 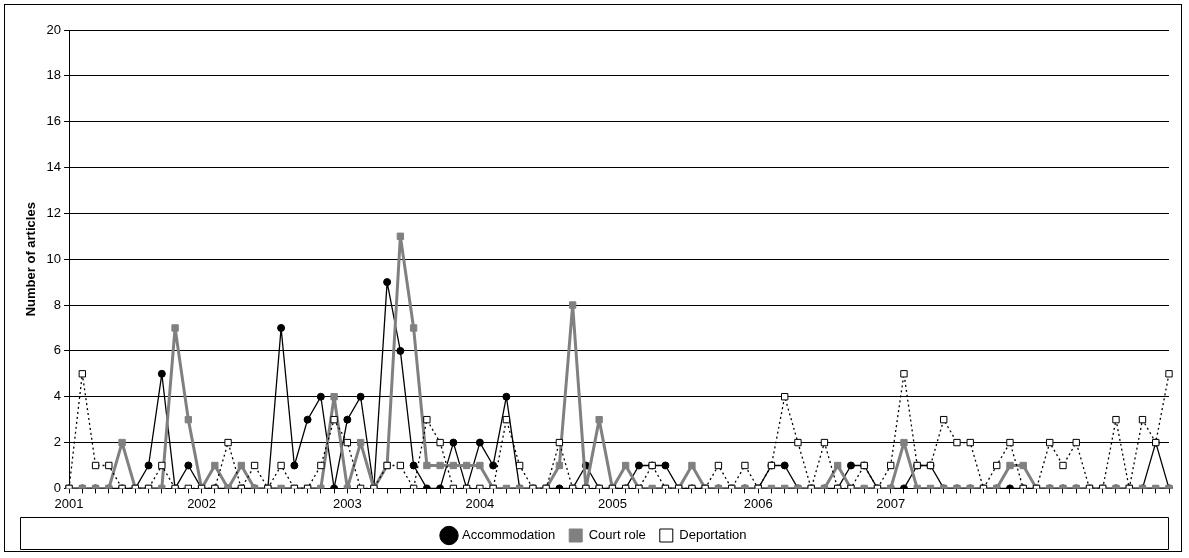 I want to click on y-tick-label: 18, so click(x=54, y=75).